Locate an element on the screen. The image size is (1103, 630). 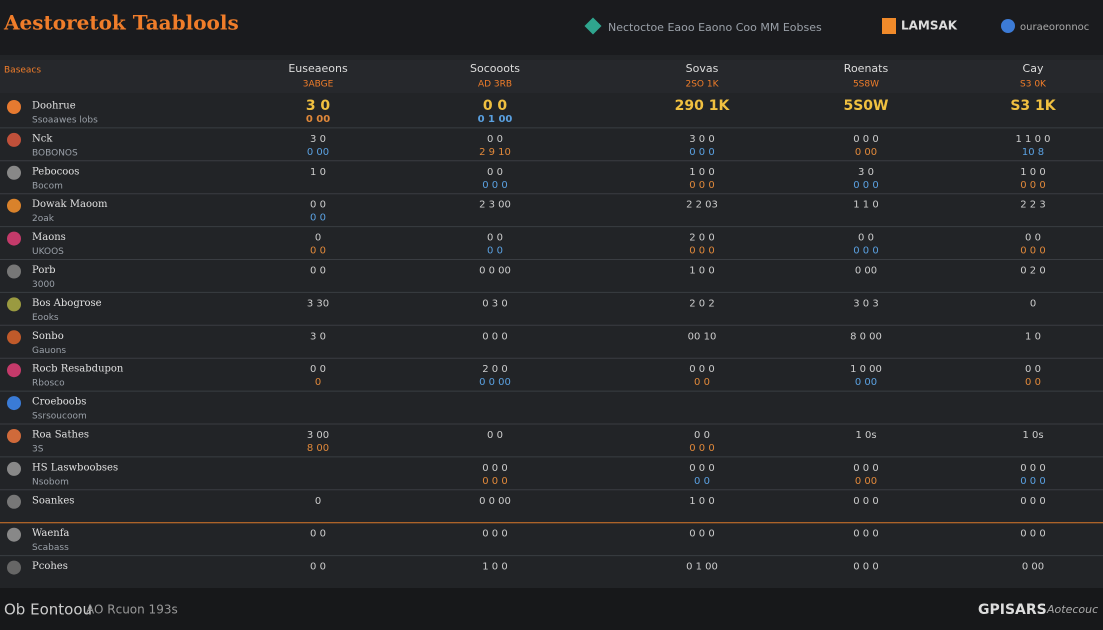
cell-value: 1 0s is located at coordinates (1032, 435).